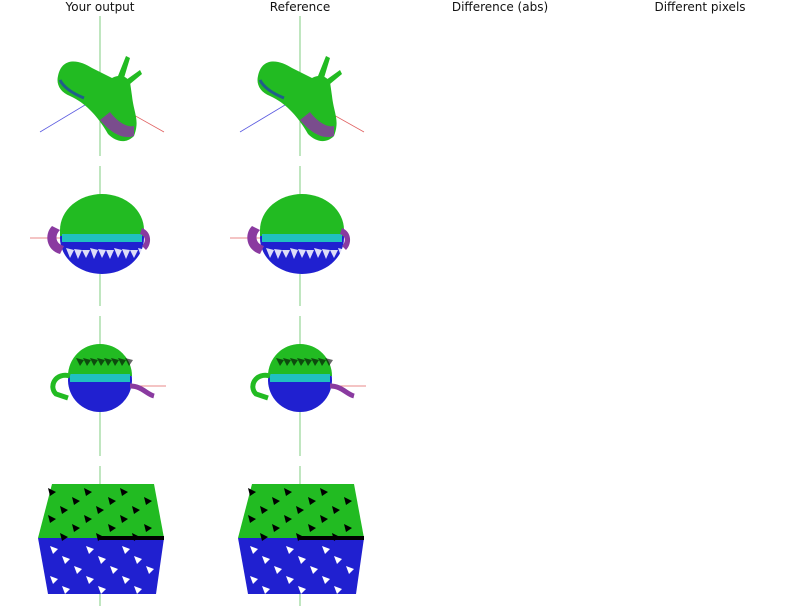  I want to click on header-difference: Difference (abs), so click(500, 7).